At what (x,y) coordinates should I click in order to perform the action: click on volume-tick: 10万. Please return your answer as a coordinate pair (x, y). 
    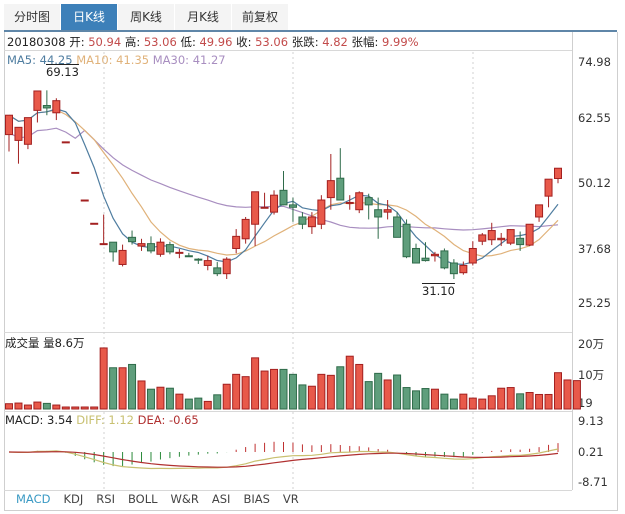
    Looking at the image, I should click on (591, 375).